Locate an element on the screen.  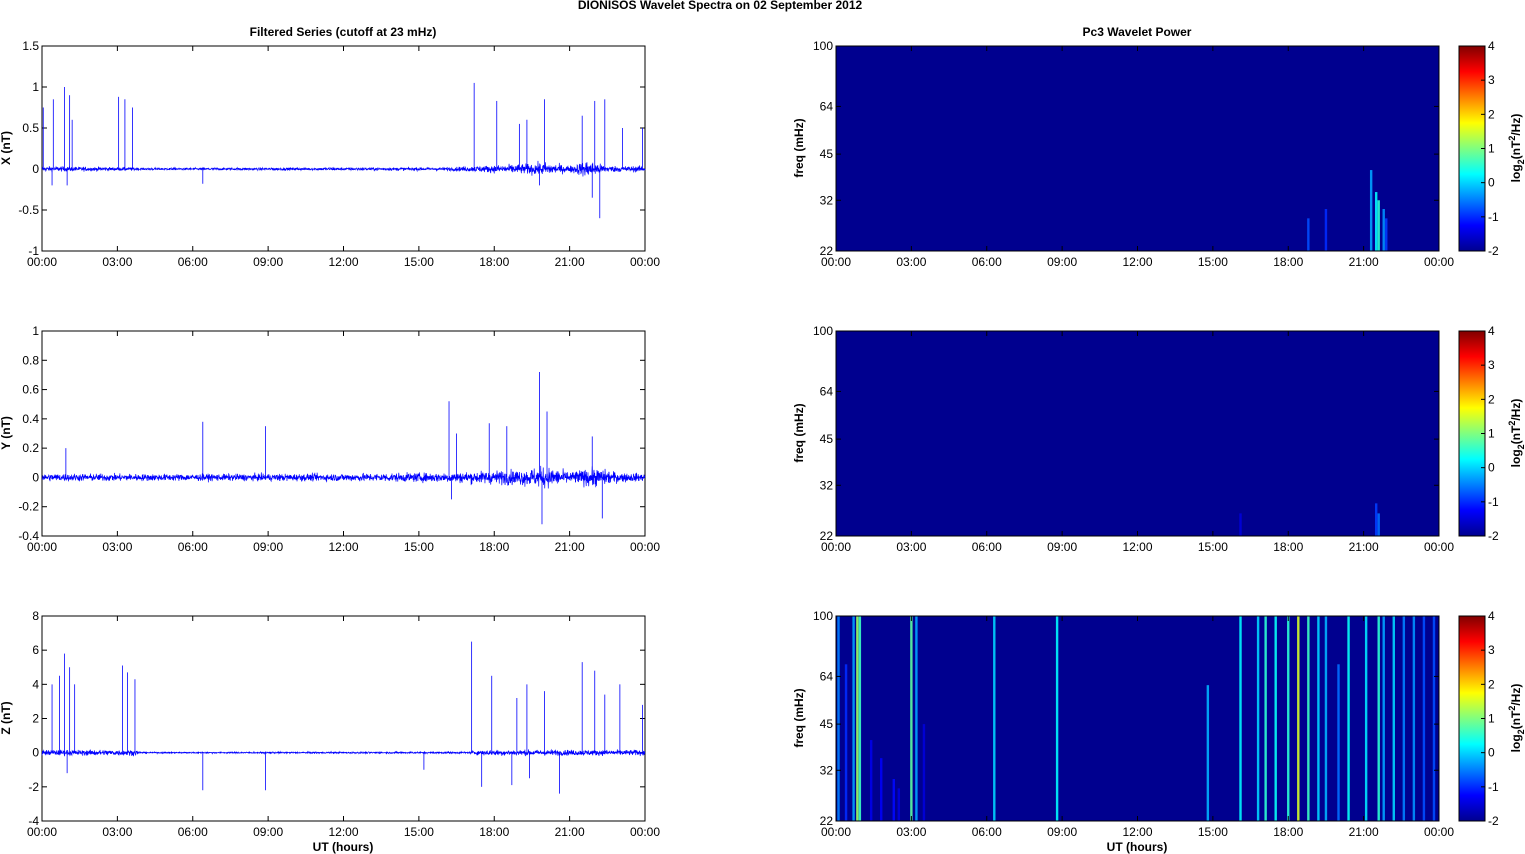
y-tick-label: 0.6 is located at coordinates (30, 390).